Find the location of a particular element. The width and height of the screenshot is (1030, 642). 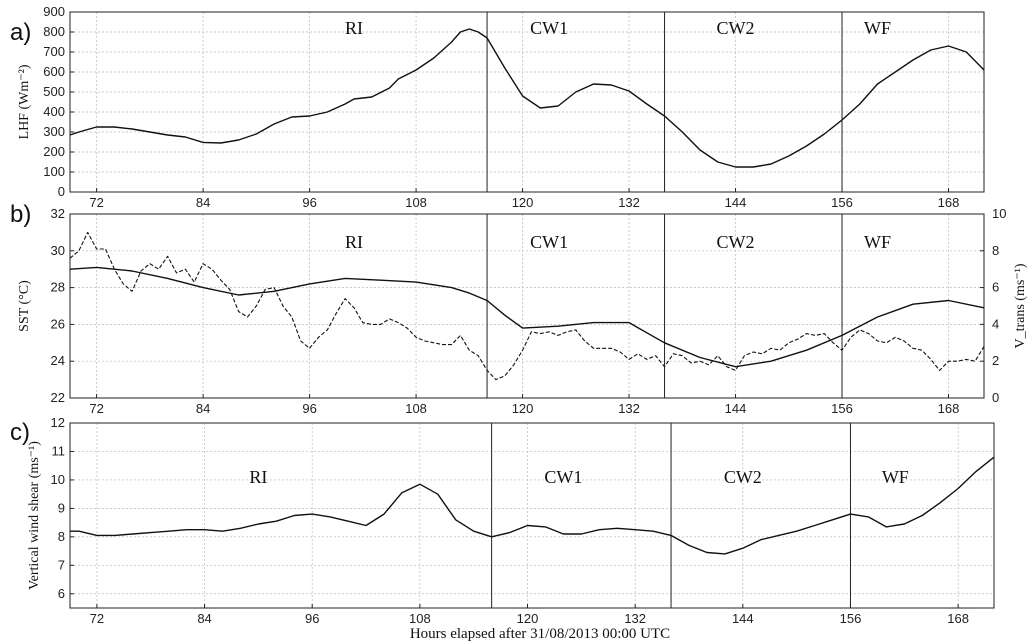

y-tick-label: 22 is located at coordinates (58, 397).